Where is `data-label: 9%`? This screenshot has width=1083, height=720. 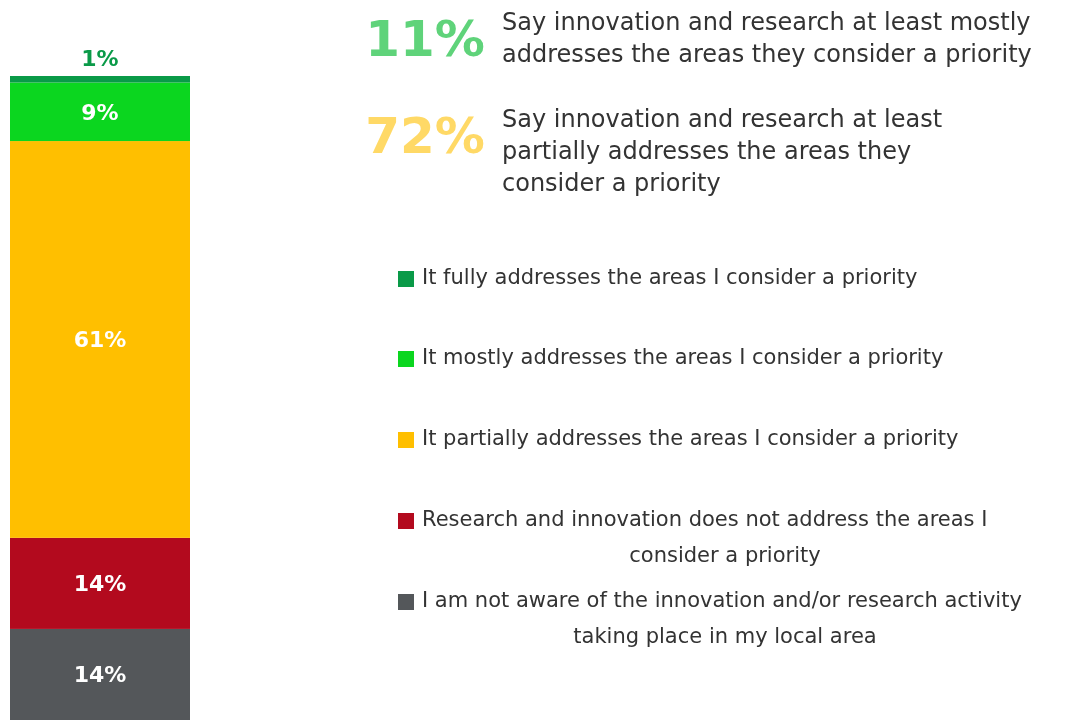 data-label: 9% is located at coordinates (100, 112).